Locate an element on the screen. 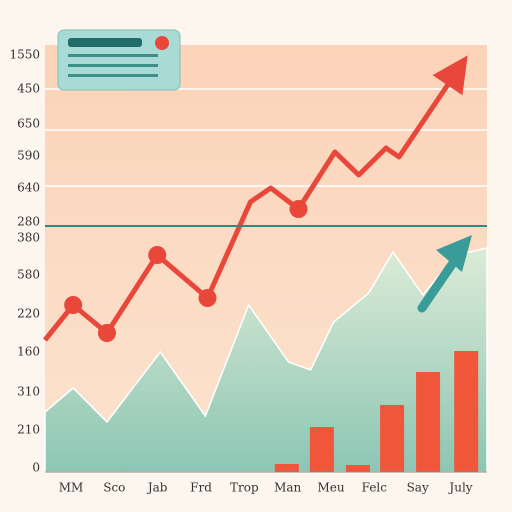  x-tick-label: Jab is located at coordinates (157, 488).